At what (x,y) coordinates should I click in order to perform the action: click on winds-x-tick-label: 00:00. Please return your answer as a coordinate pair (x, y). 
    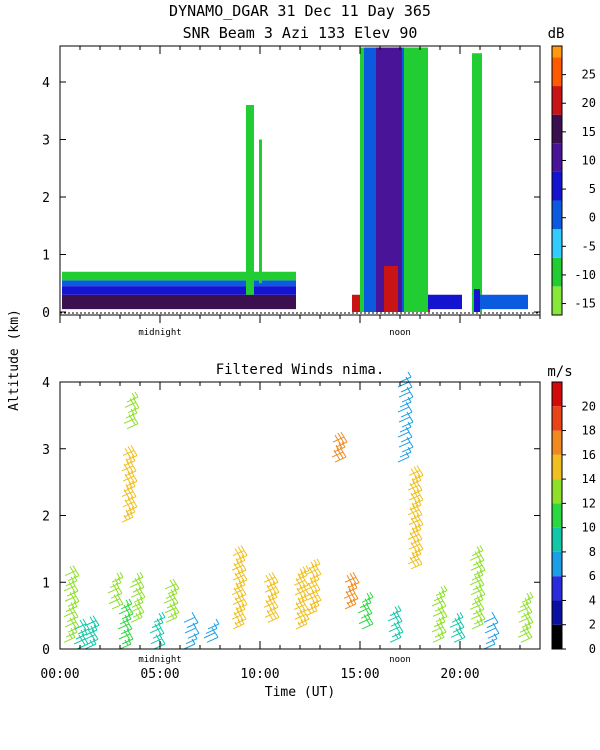
    Looking at the image, I should click on (59, 674).